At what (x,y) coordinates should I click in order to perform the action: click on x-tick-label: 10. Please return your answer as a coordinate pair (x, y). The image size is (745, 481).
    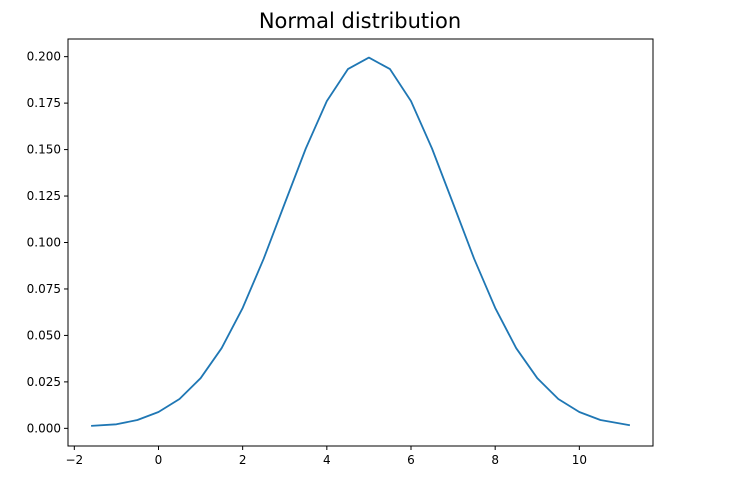
    Looking at the image, I should click on (579, 460).